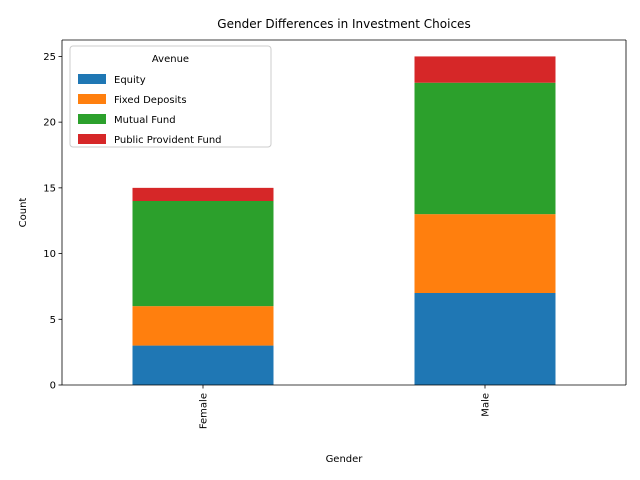 The width and height of the screenshot is (640, 480). Describe the element at coordinates (49, 123) in the screenshot. I see `y-tick-label: 20` at that location.